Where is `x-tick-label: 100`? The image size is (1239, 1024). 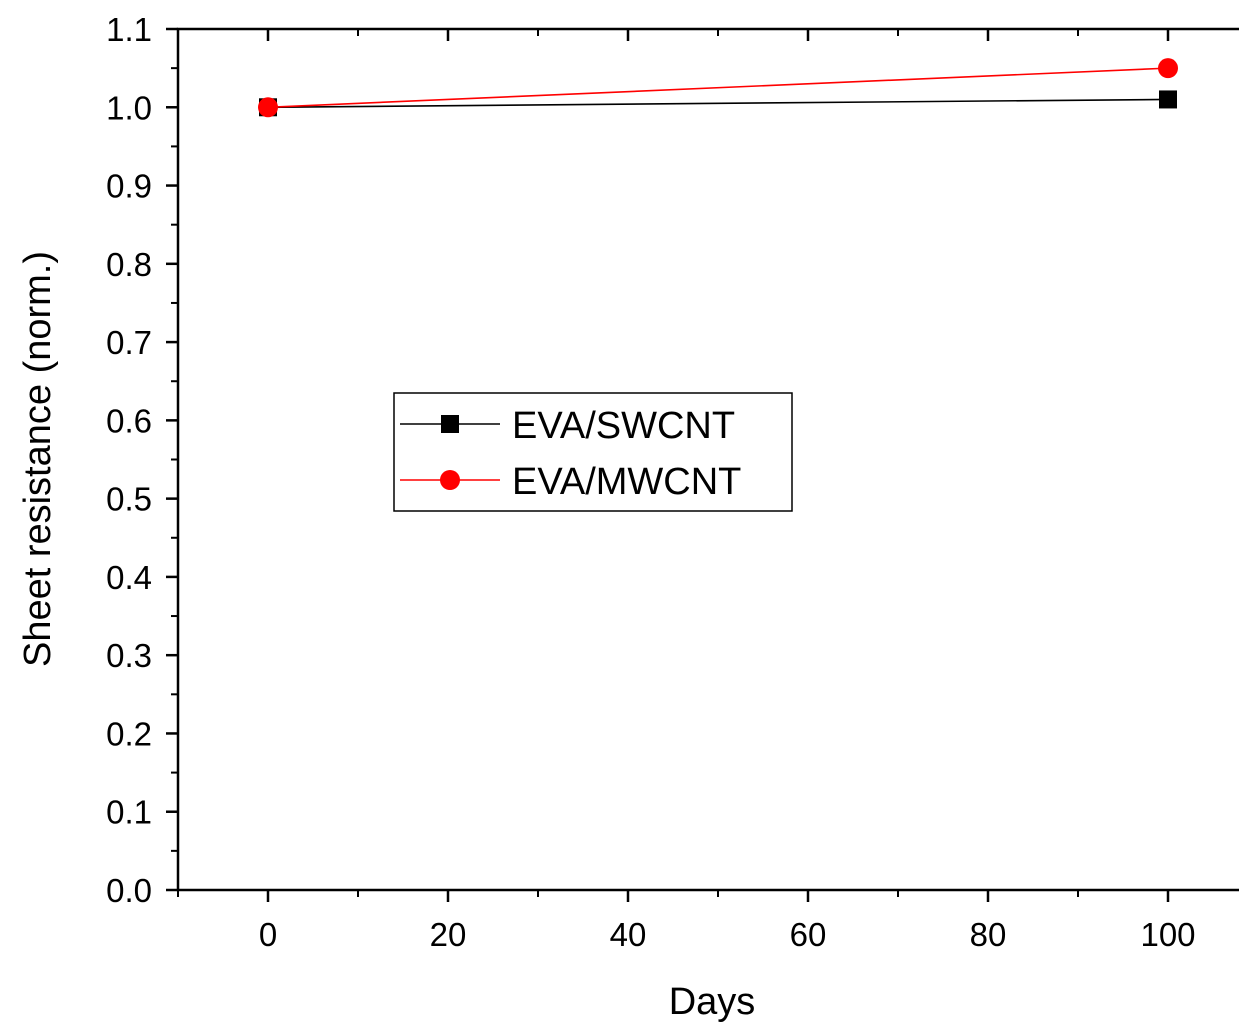
x-tick-label: 100 is located at coordinates (1167, 934).